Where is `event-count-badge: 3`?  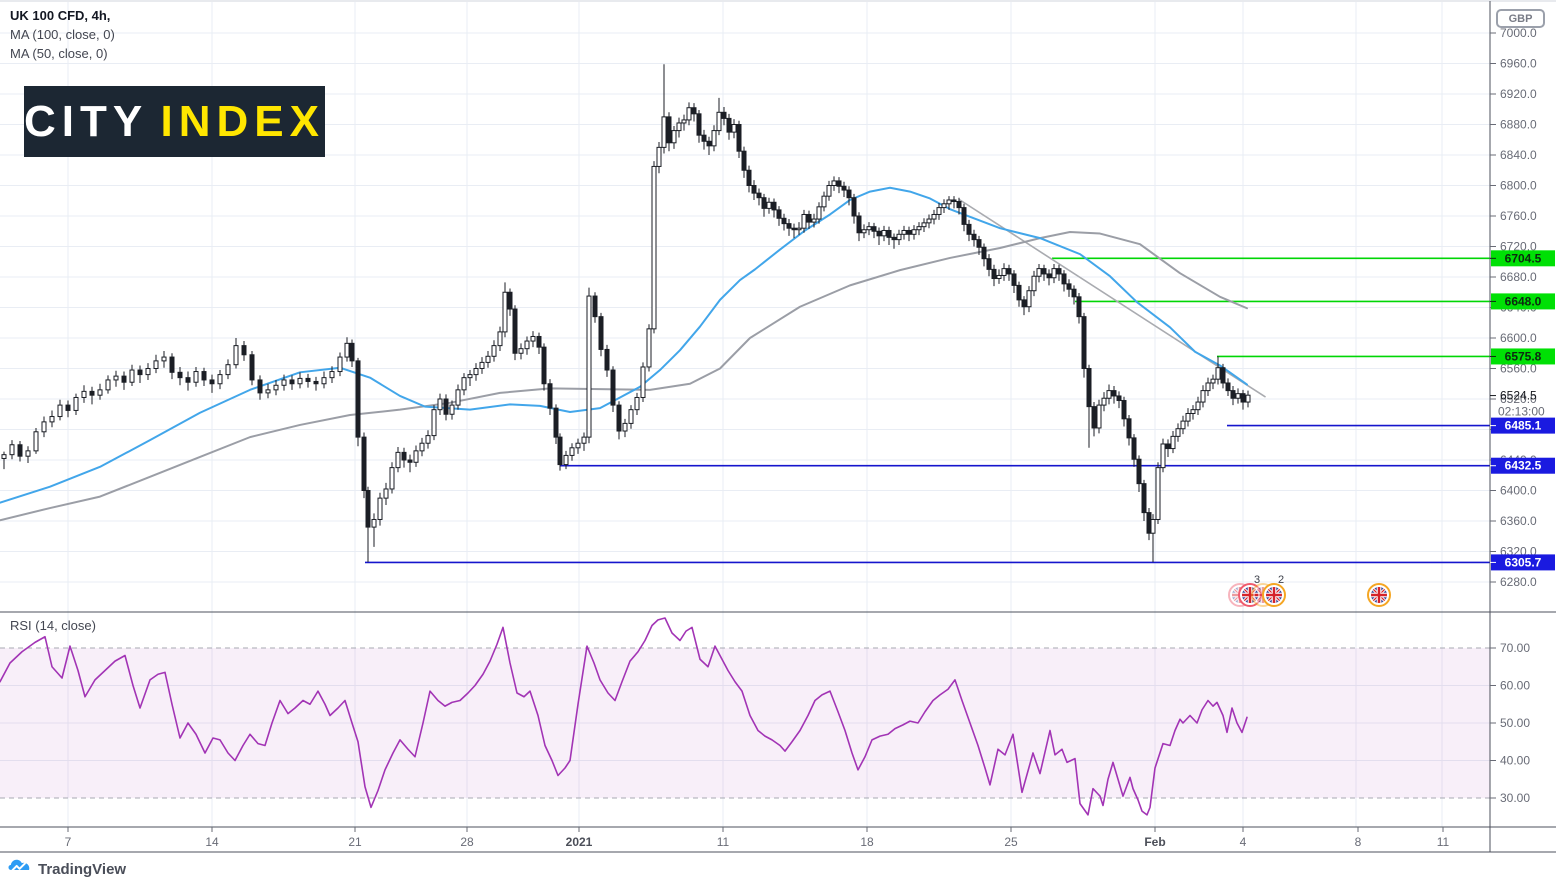 event-count-badge: 3 is located at coordinates (1257, 580).